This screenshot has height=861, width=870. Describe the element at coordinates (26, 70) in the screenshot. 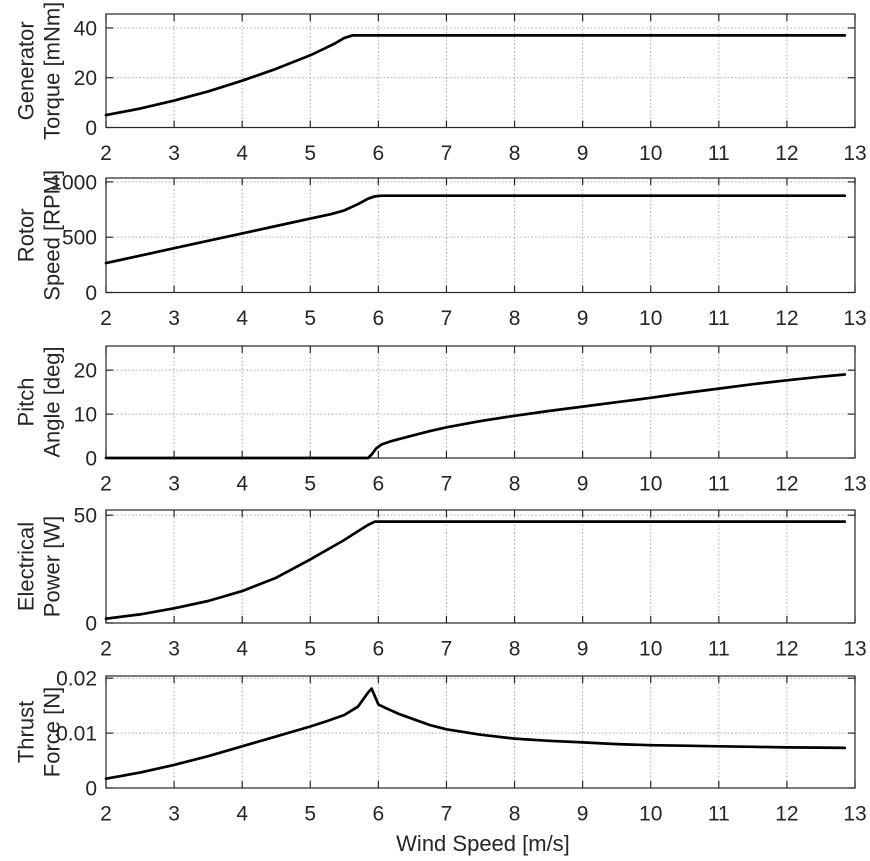

I see `y-axis-label-line1: Generator` at that location.